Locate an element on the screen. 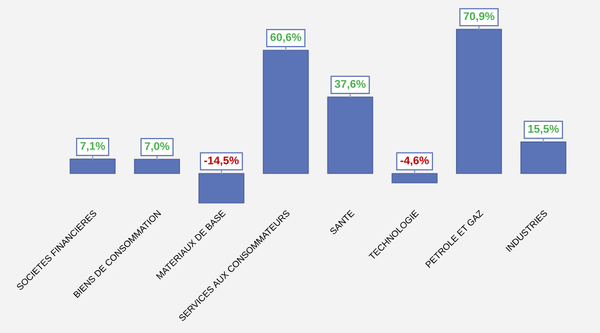 This screenshot has width=600, height=333. data-label: -4,6% is located at coordinates (414, 161).